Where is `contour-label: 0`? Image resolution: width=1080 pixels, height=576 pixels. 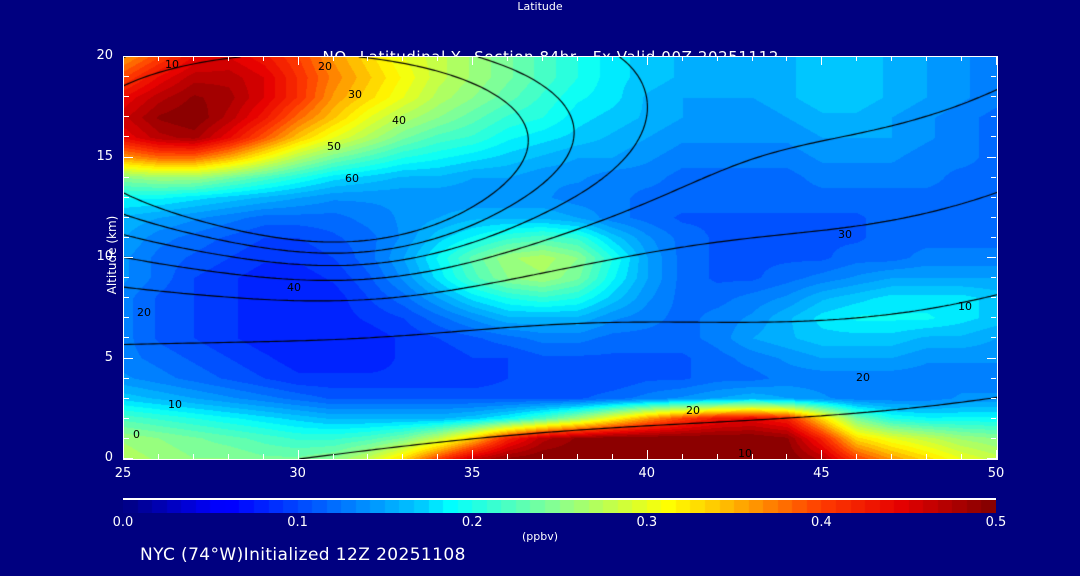 contour-label: 0 is located at coordinates (136, 434).